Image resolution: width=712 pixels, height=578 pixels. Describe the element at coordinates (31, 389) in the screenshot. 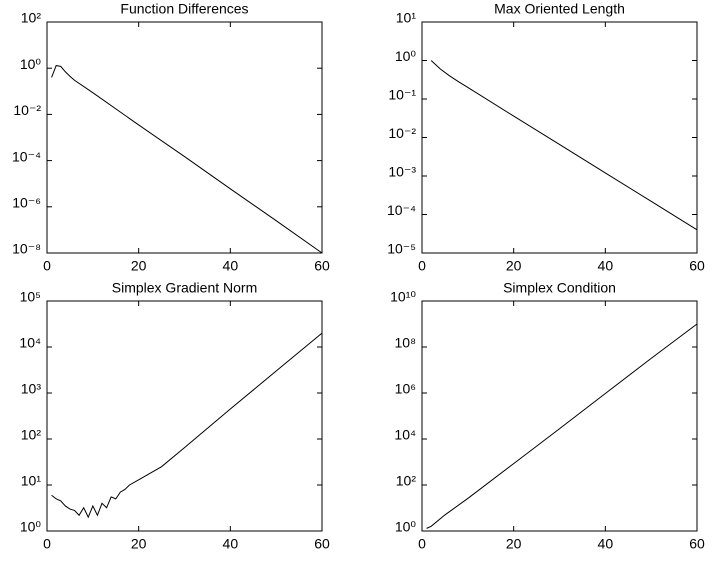

I see `y-tick-label: 10³` at that location.